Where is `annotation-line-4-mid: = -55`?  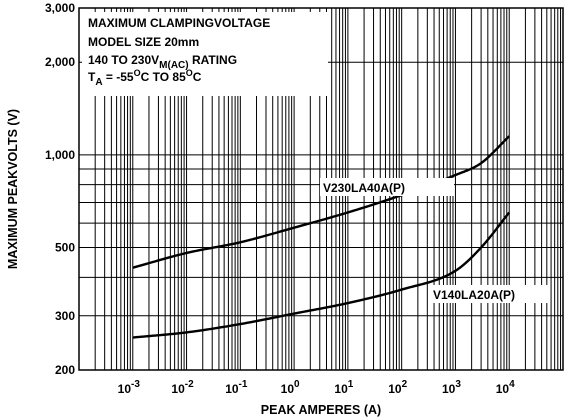
annotation-line-4-mid: = -55 is located at coordinates (118, 77).